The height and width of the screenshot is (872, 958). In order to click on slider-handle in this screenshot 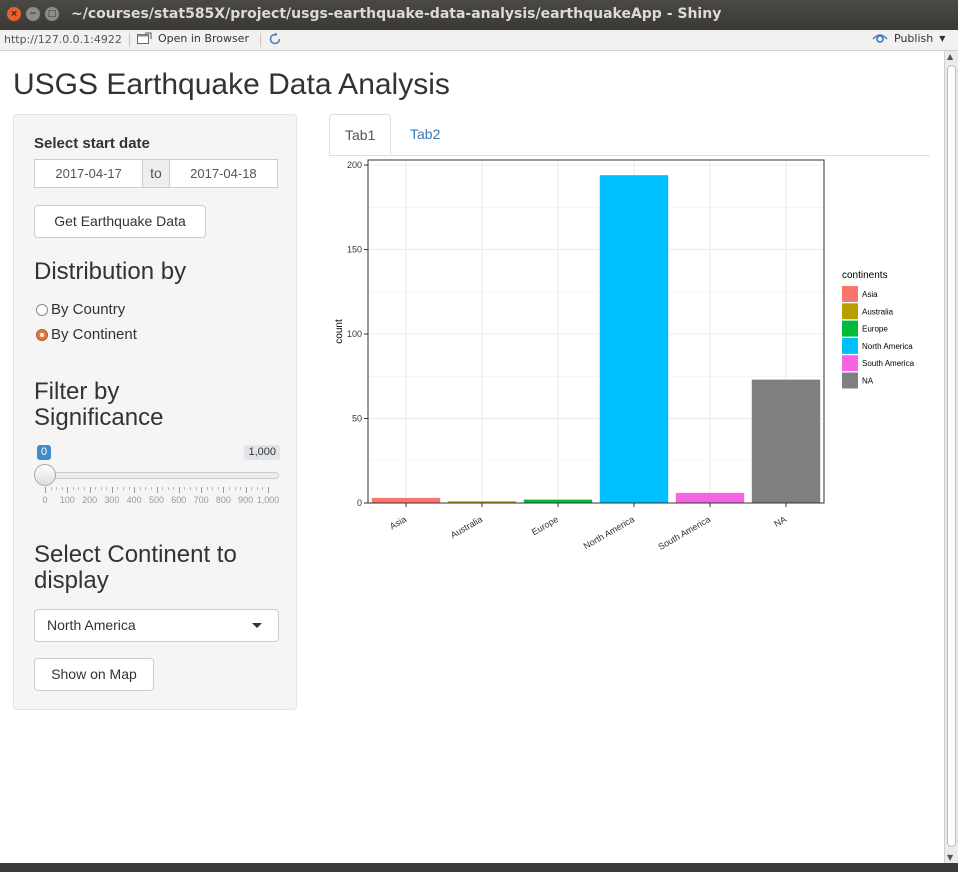, I will do `click(45, 475)`.